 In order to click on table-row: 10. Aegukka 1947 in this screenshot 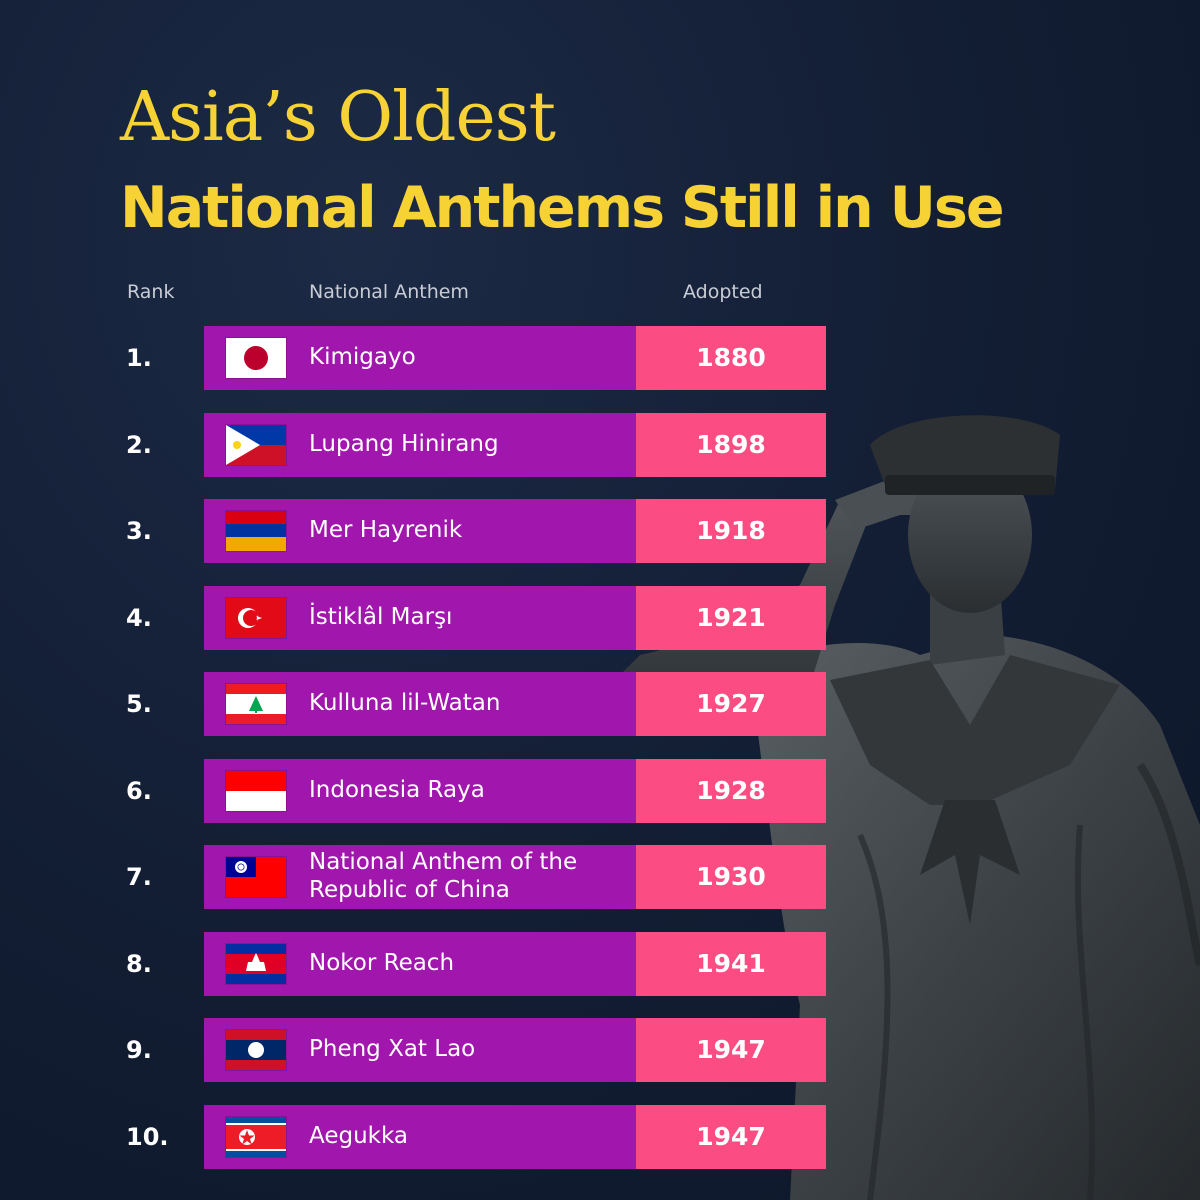, I will do `click(415, 1137)`.